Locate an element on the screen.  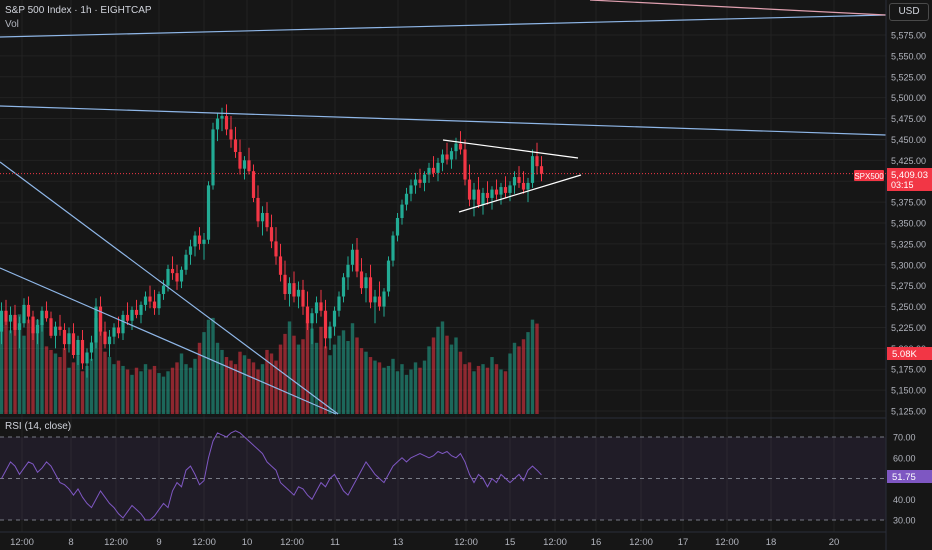
pink-trendline is located at coordinates (738, 8).